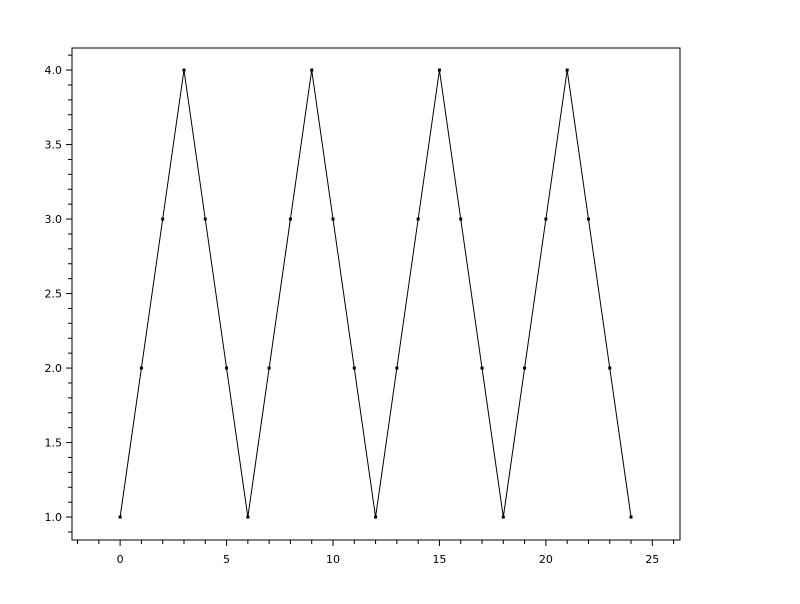  I want to click on y-tick-label: 2.5, so click(54, 294).